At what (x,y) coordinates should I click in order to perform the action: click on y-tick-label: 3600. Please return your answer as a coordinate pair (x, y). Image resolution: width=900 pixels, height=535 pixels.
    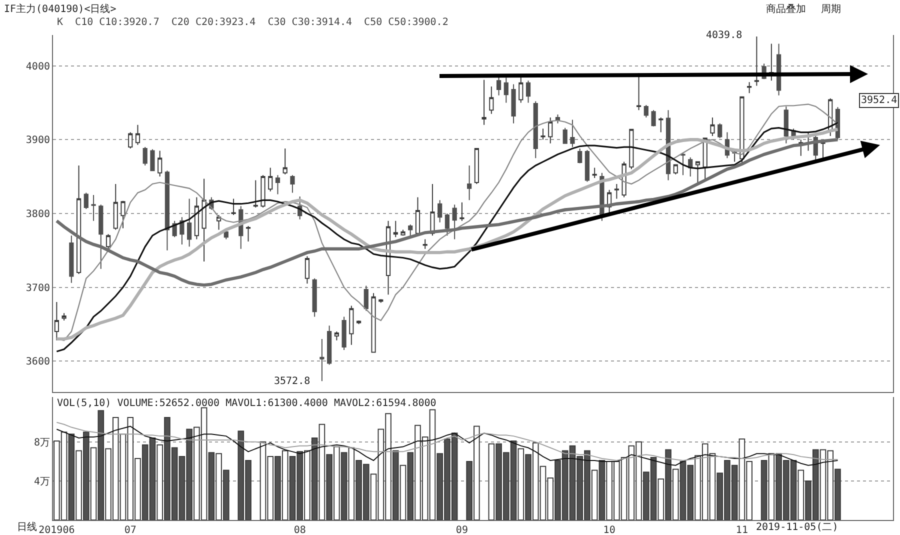
    Looking at the image, I should click on (38, 362).